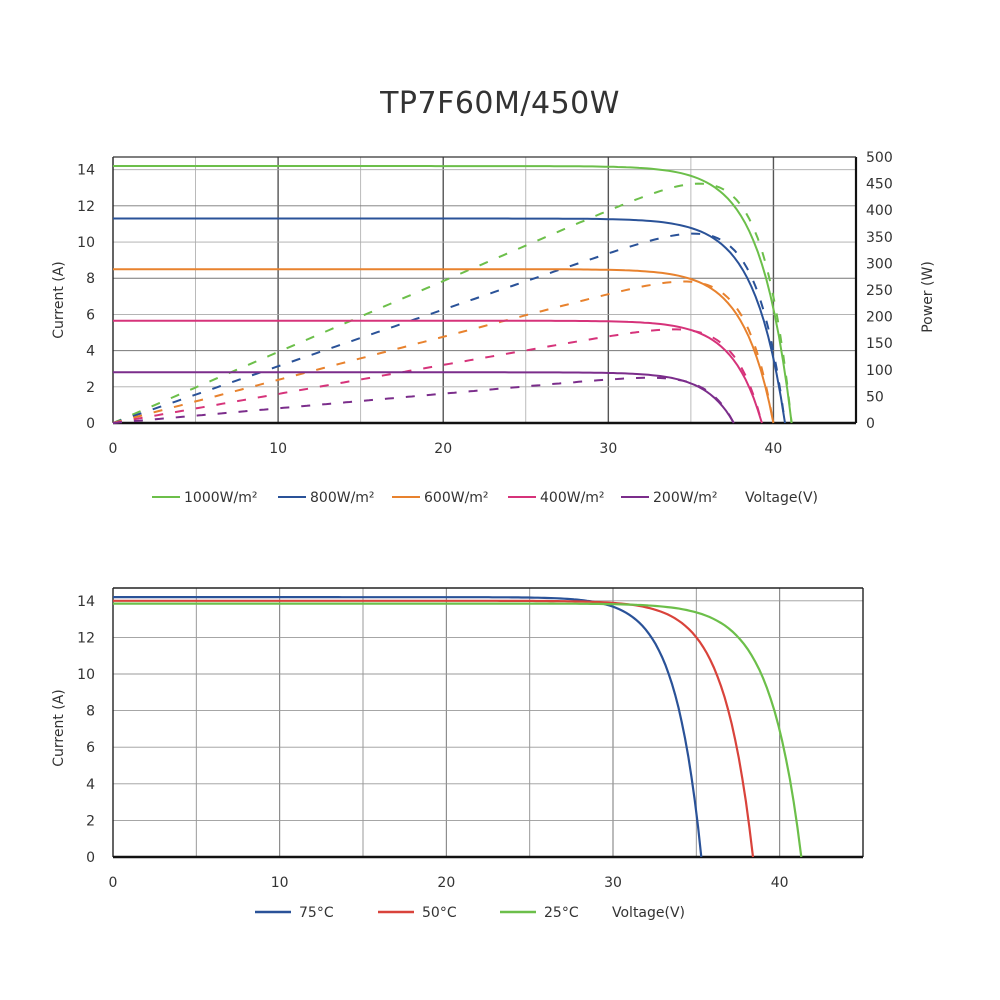  Describe the element at coordinates (879, 318) in the screenshot. I see `y2-tick-label: 200` at that location.